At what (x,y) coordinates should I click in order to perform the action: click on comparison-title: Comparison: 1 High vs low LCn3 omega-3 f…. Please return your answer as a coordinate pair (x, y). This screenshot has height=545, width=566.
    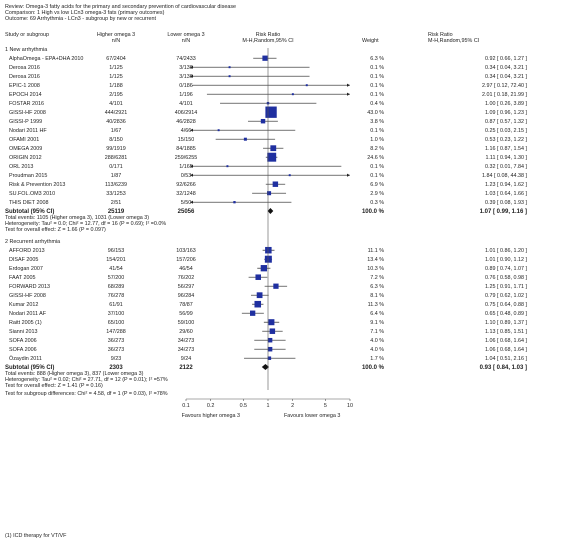
    Looking at the image, I should click on (85, 13).